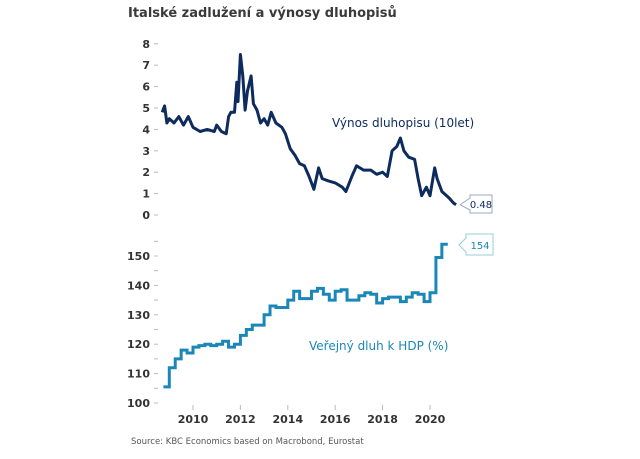 The height and width of the screenshot is (459, 640). Describe the element at coordinates (481, 205) in the screenshot. I see `yield-end-label: 0.48` at that location.